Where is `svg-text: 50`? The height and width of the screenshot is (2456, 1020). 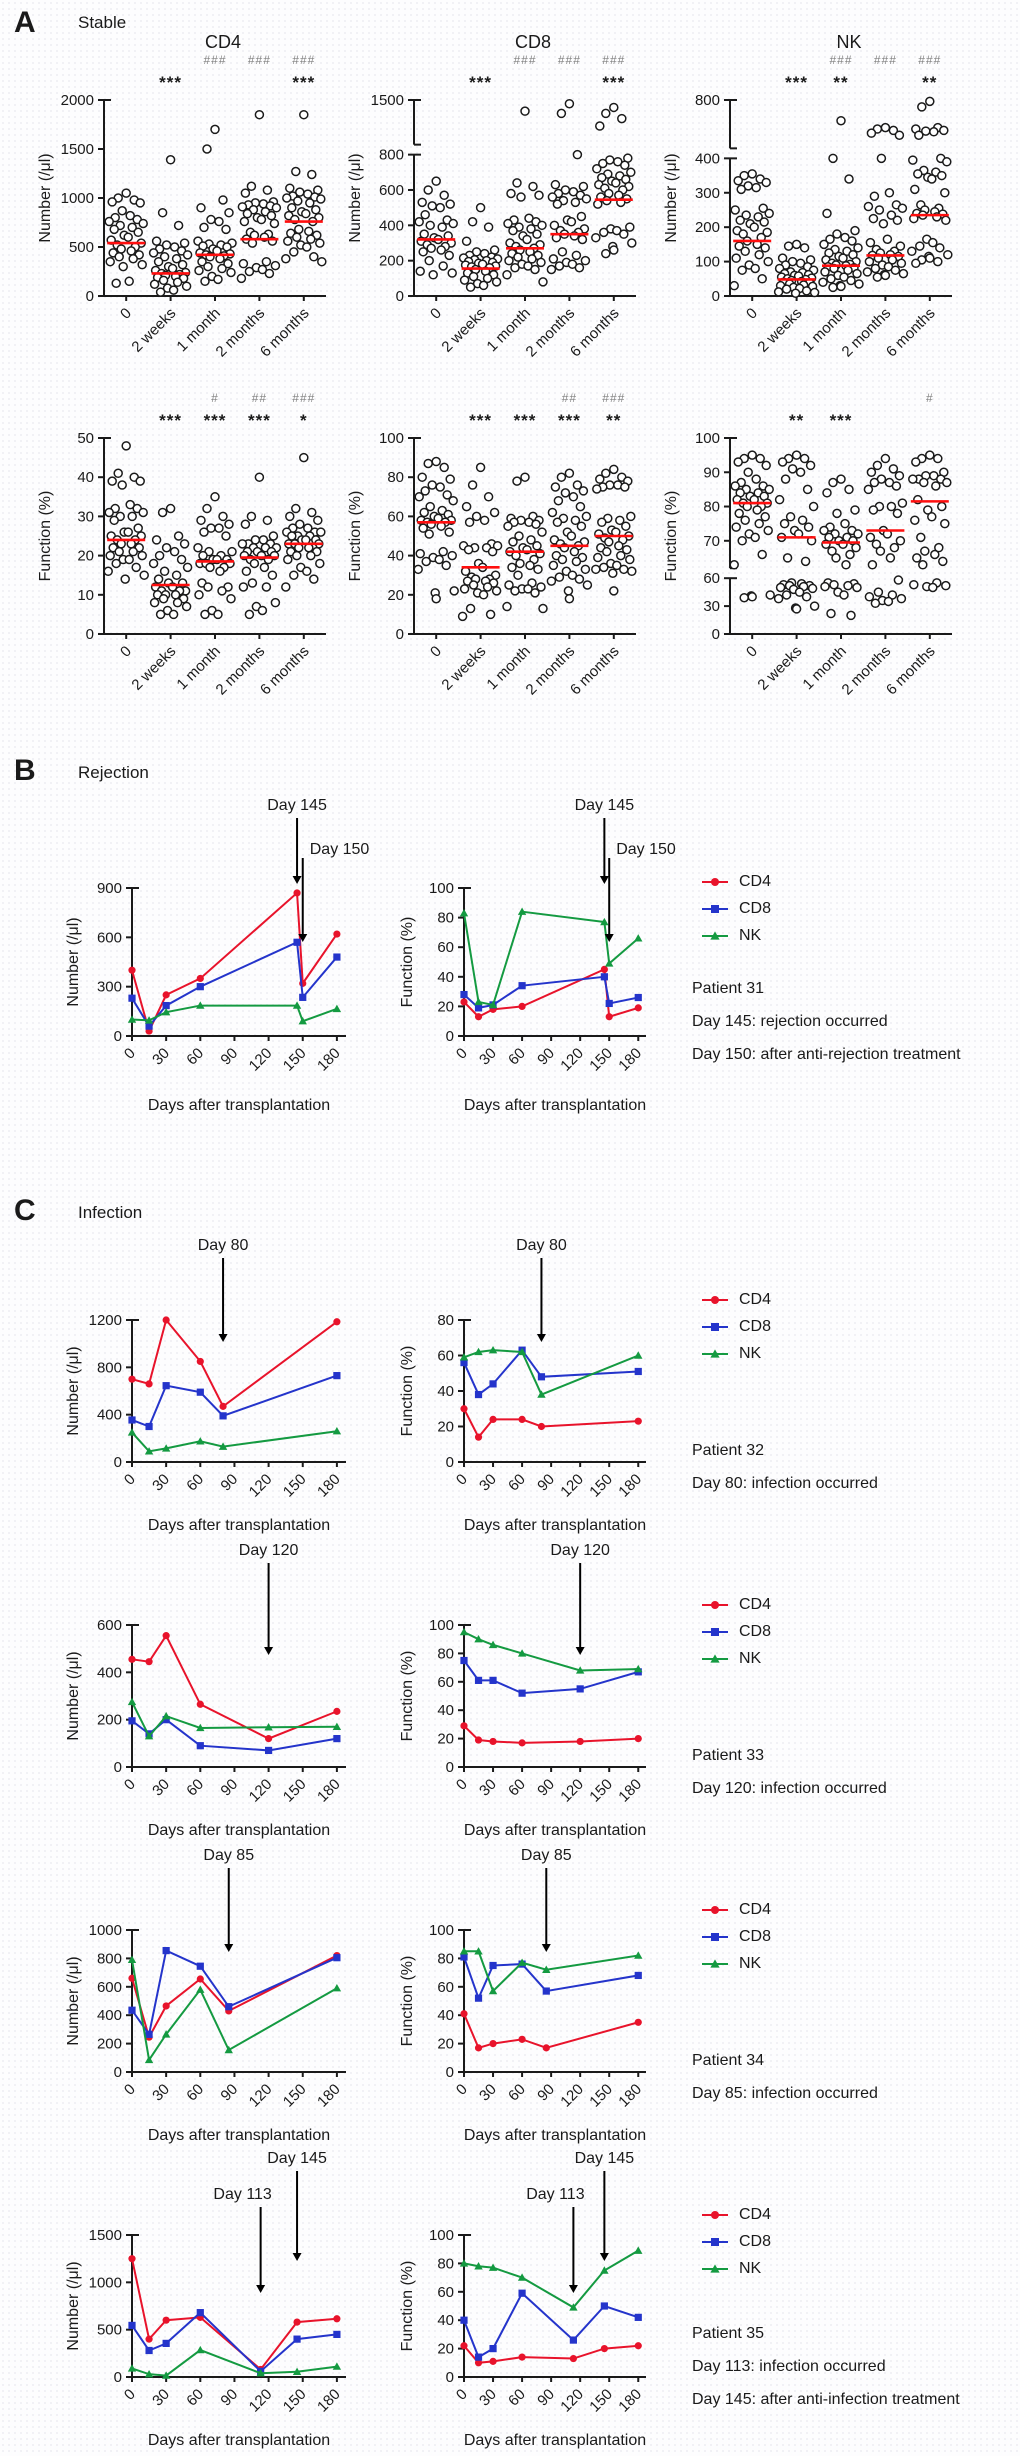
svg-text: 50 is located at coordinates (85, 438).